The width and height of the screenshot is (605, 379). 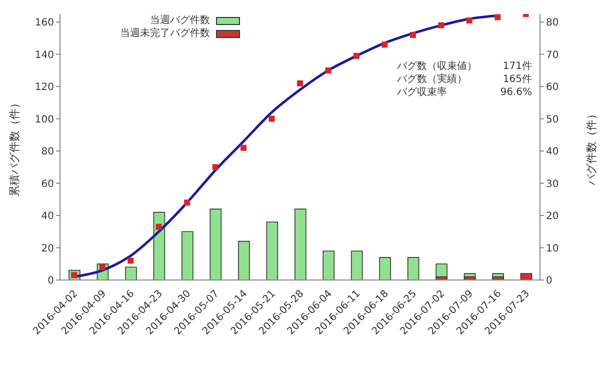 What do you see at coordinates (464, 79) in the screenshot?
I see `text: バグ数（実績） 165件` at bounding box center [464, 79].